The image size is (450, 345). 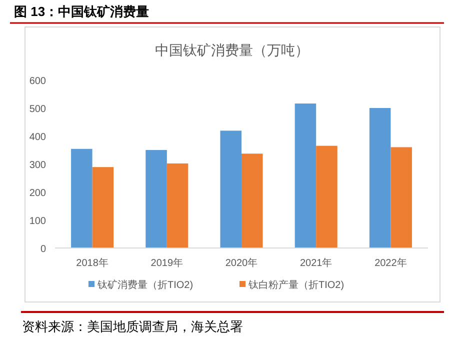 What do you see at coordinates (82, 11) in the screenshot?
I see `caption: 图 13：中国钛矿消费量` at bounding box center [82, 11].